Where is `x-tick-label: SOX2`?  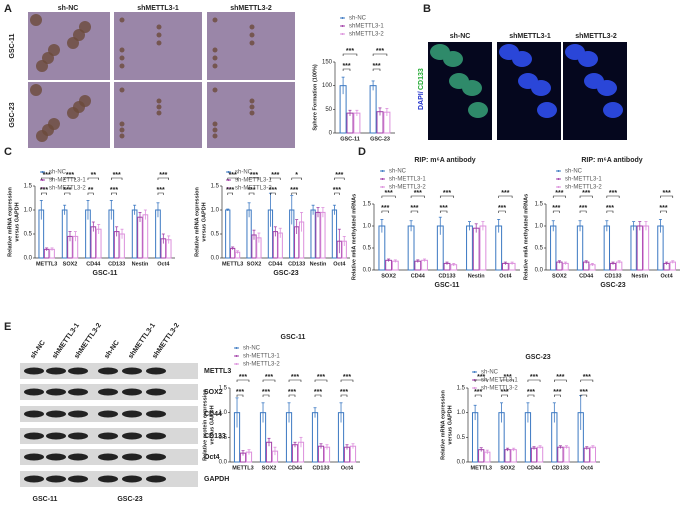 x-tick-label: SOX2 is located at coordinates (269, 468).